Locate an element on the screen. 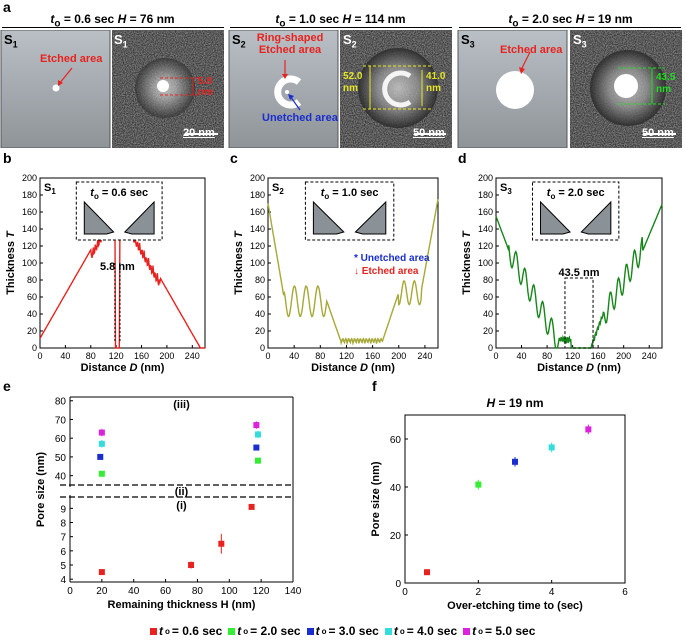  xtick-label: 240 is located at coordinates (649, 356).